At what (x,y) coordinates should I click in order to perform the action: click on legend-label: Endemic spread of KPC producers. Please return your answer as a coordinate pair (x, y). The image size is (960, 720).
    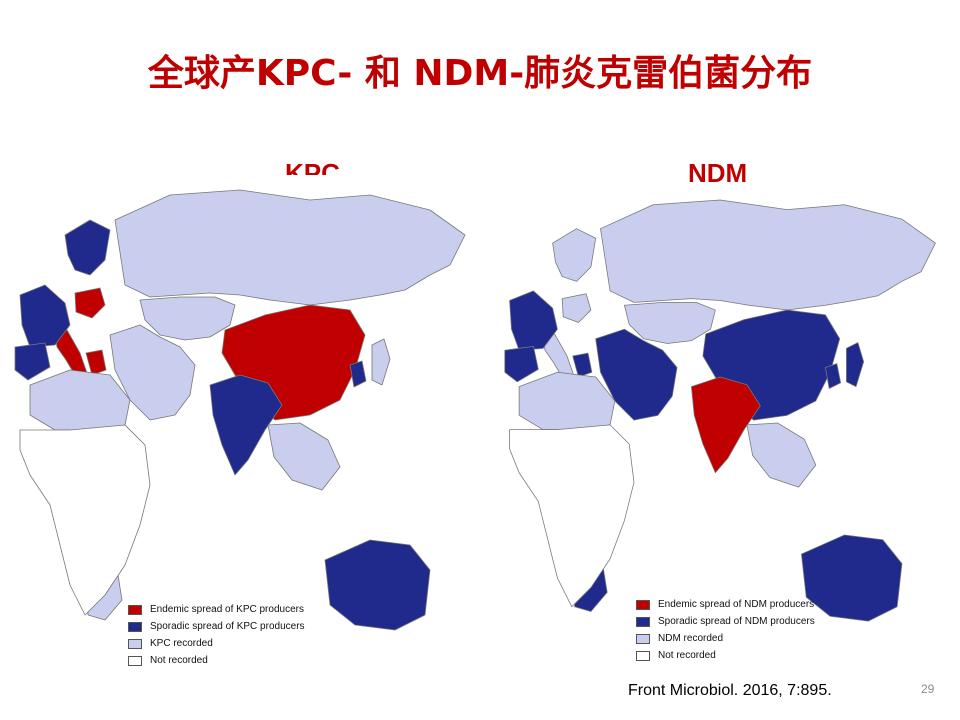
    Looking at the image, I should click on (227, 609).